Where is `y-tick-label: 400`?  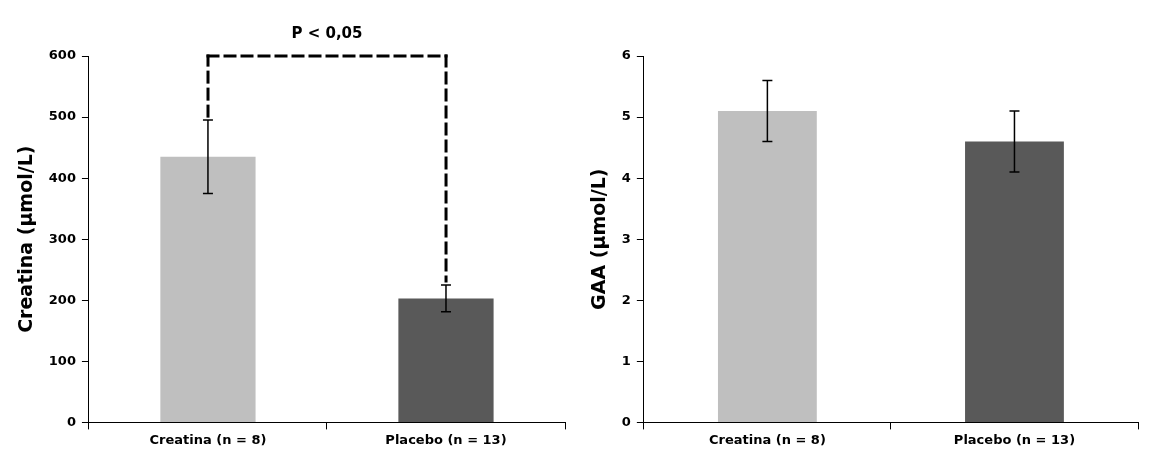
y-tick-label: 400 is located at coordinates (62, 177).